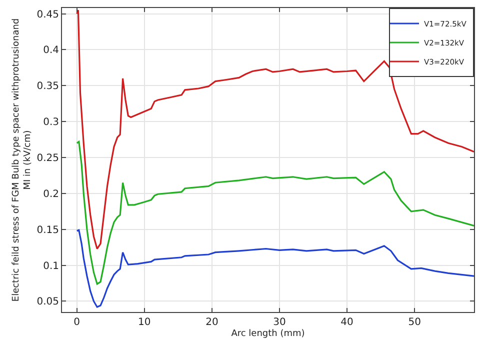 The width and height of the screenshot is (480, 340). Describe the element at coordinates (51, 194) in the screenshot. I see `y-tick-label: 0.2` at that location.